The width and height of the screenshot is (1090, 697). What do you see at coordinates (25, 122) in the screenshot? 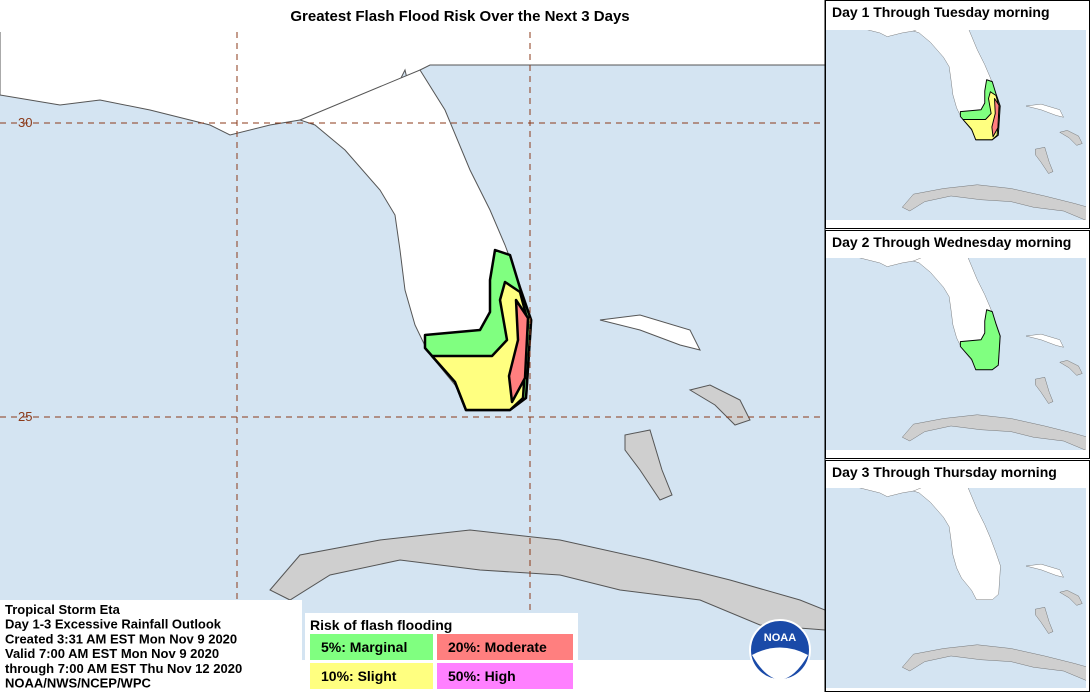
I see `latitude-label: 30` at bounding box center [25, 122].